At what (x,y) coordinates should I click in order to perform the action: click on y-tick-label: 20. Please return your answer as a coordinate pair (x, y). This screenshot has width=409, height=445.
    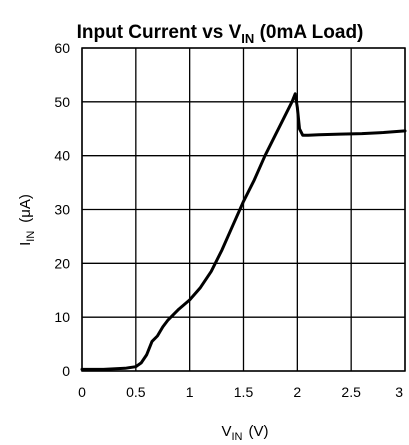
    Looking at the image, I should click on (62, 263).